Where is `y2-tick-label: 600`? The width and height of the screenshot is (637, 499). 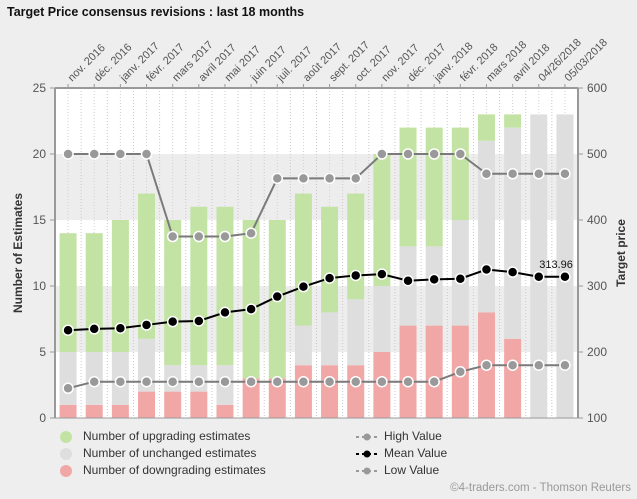 y2-tick-label: 600 is located at coordinates (597, 88).